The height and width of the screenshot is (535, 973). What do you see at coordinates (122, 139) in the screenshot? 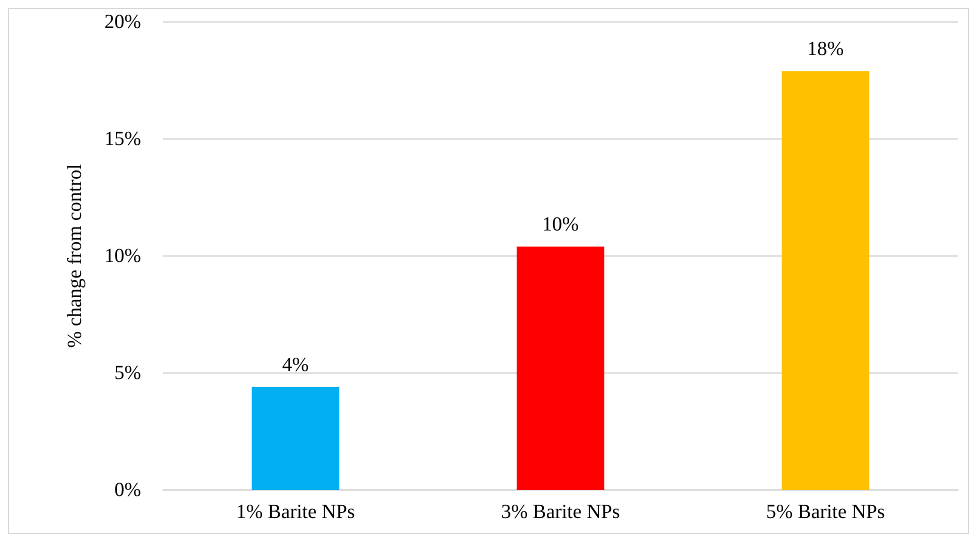
I see `y-tick-label: 15%` at bounding box center [122, 139].